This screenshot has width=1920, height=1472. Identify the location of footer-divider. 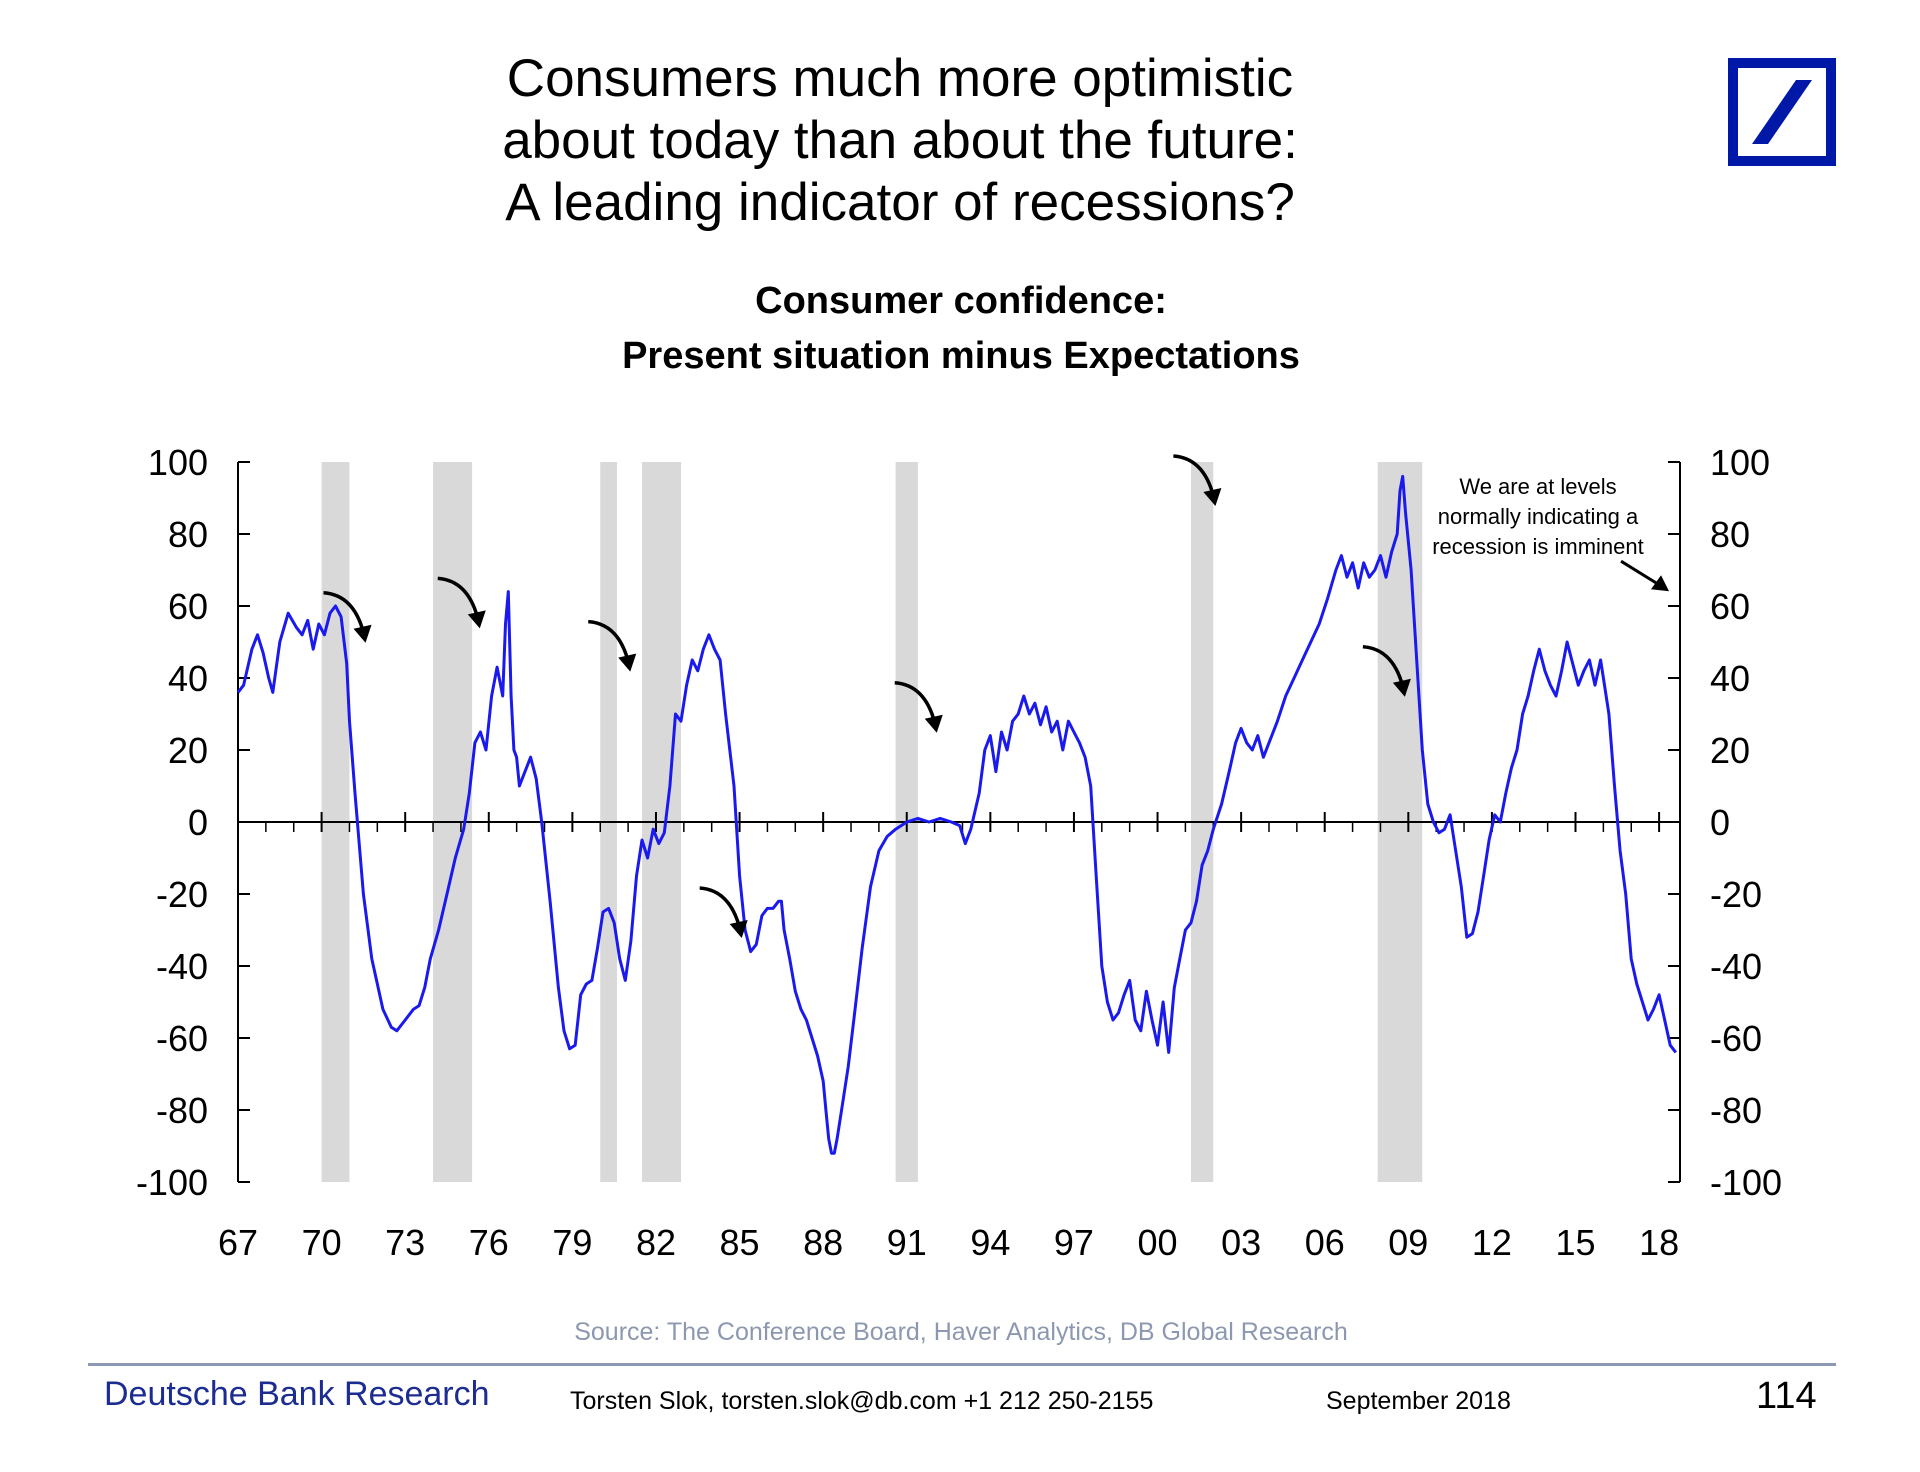
(962, 1364).